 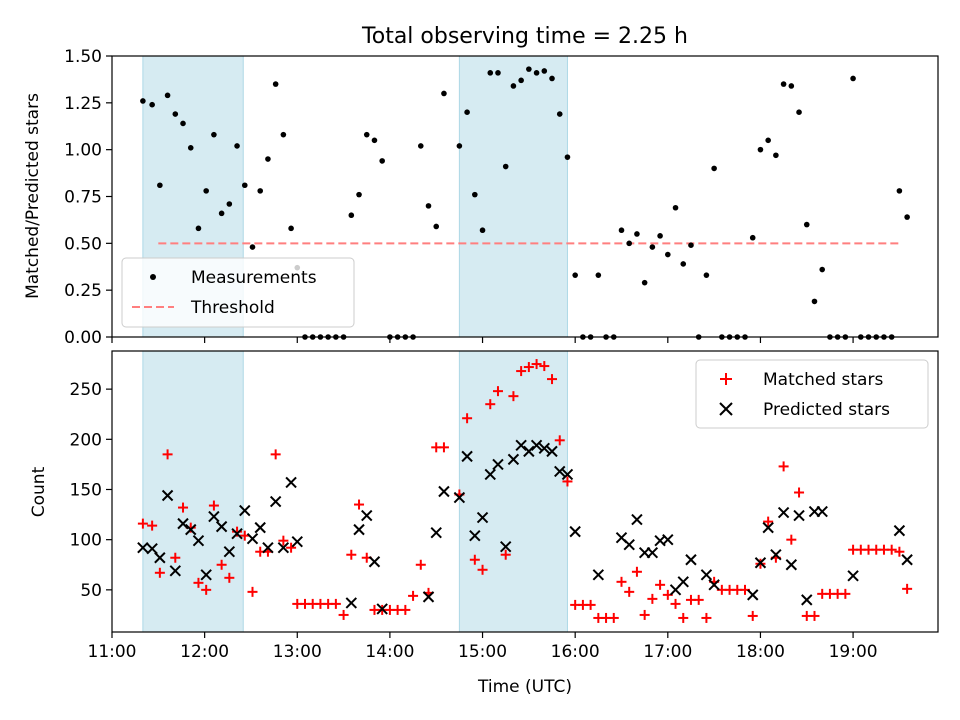 I want to click on bottom-y-tick-label: 200, so click(x=86, y=440).